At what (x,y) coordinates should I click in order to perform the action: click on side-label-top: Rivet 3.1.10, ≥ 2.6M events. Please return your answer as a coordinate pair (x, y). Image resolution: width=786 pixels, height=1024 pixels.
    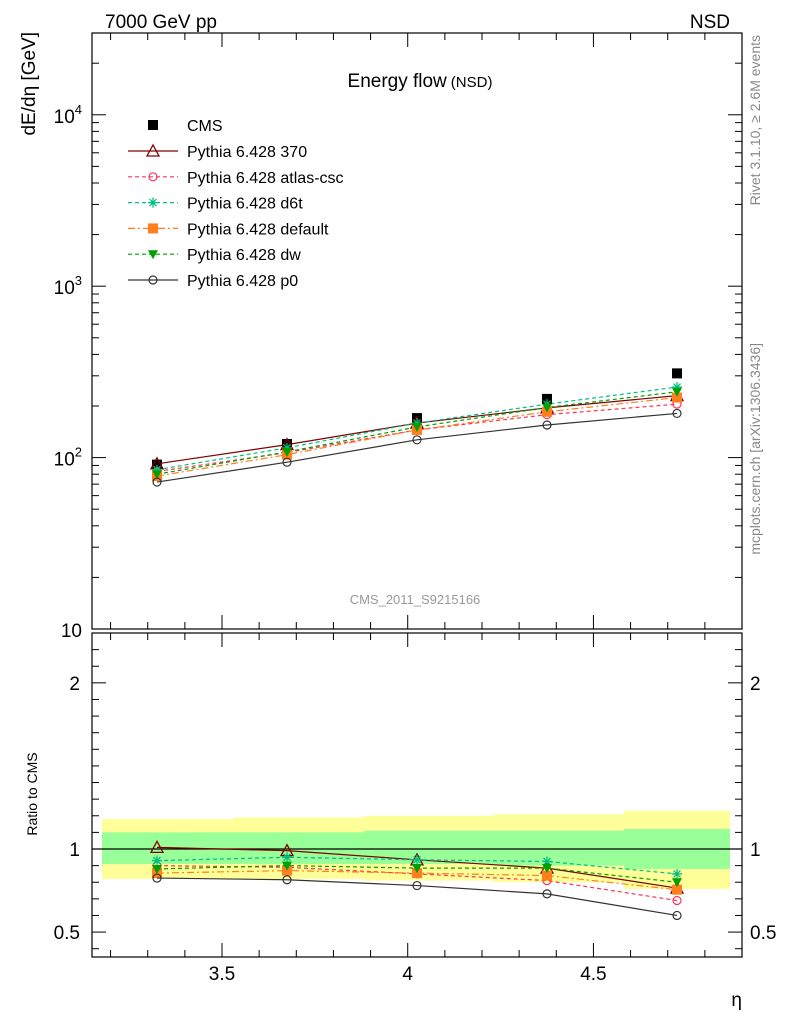
    Looking at the image, I should click on (755, 120).